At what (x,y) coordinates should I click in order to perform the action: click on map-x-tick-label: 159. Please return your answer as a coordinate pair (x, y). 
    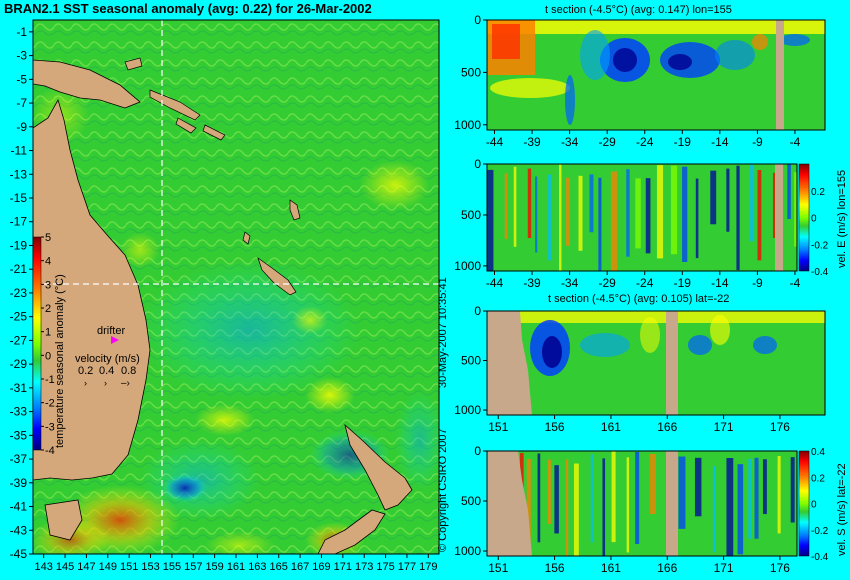
    Looking at the image, I should click on (214, 567).